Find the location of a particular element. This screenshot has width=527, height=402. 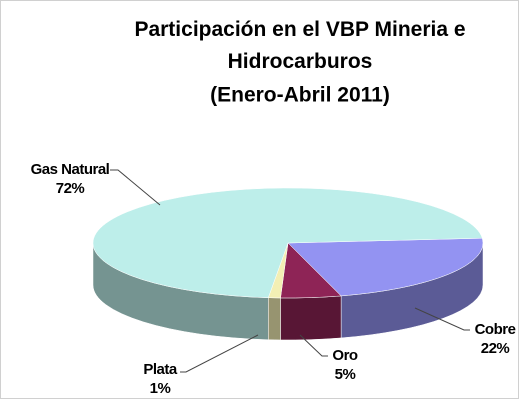

slice-value-label: 72% is located at coordinates (70, 188).